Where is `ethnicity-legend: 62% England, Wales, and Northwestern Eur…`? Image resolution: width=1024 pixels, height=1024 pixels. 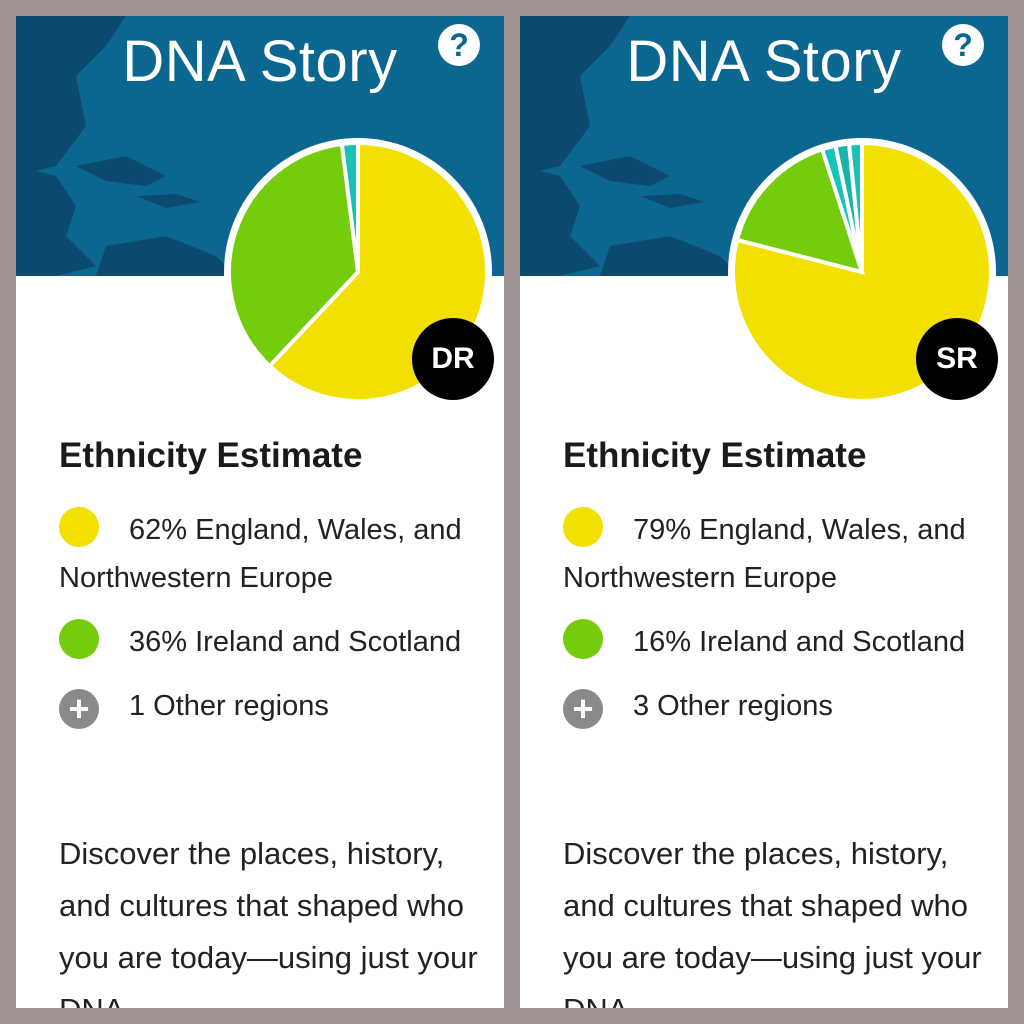
ethnicity-legend: 62% England, Wales, and Northwestern Eur… is located at coordinates (269, 618).